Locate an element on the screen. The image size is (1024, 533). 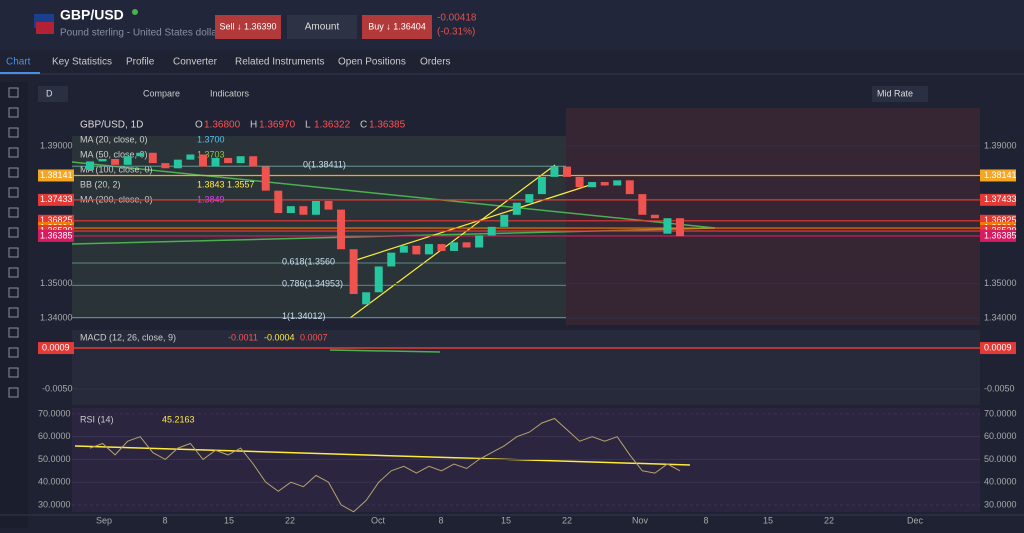
buy-button is located at coordinates (397, 27).